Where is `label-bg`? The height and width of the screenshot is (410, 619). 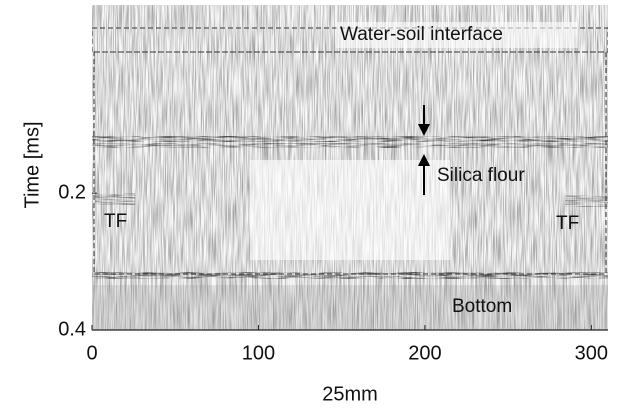
label-bg is located at coordinates (457, 35).